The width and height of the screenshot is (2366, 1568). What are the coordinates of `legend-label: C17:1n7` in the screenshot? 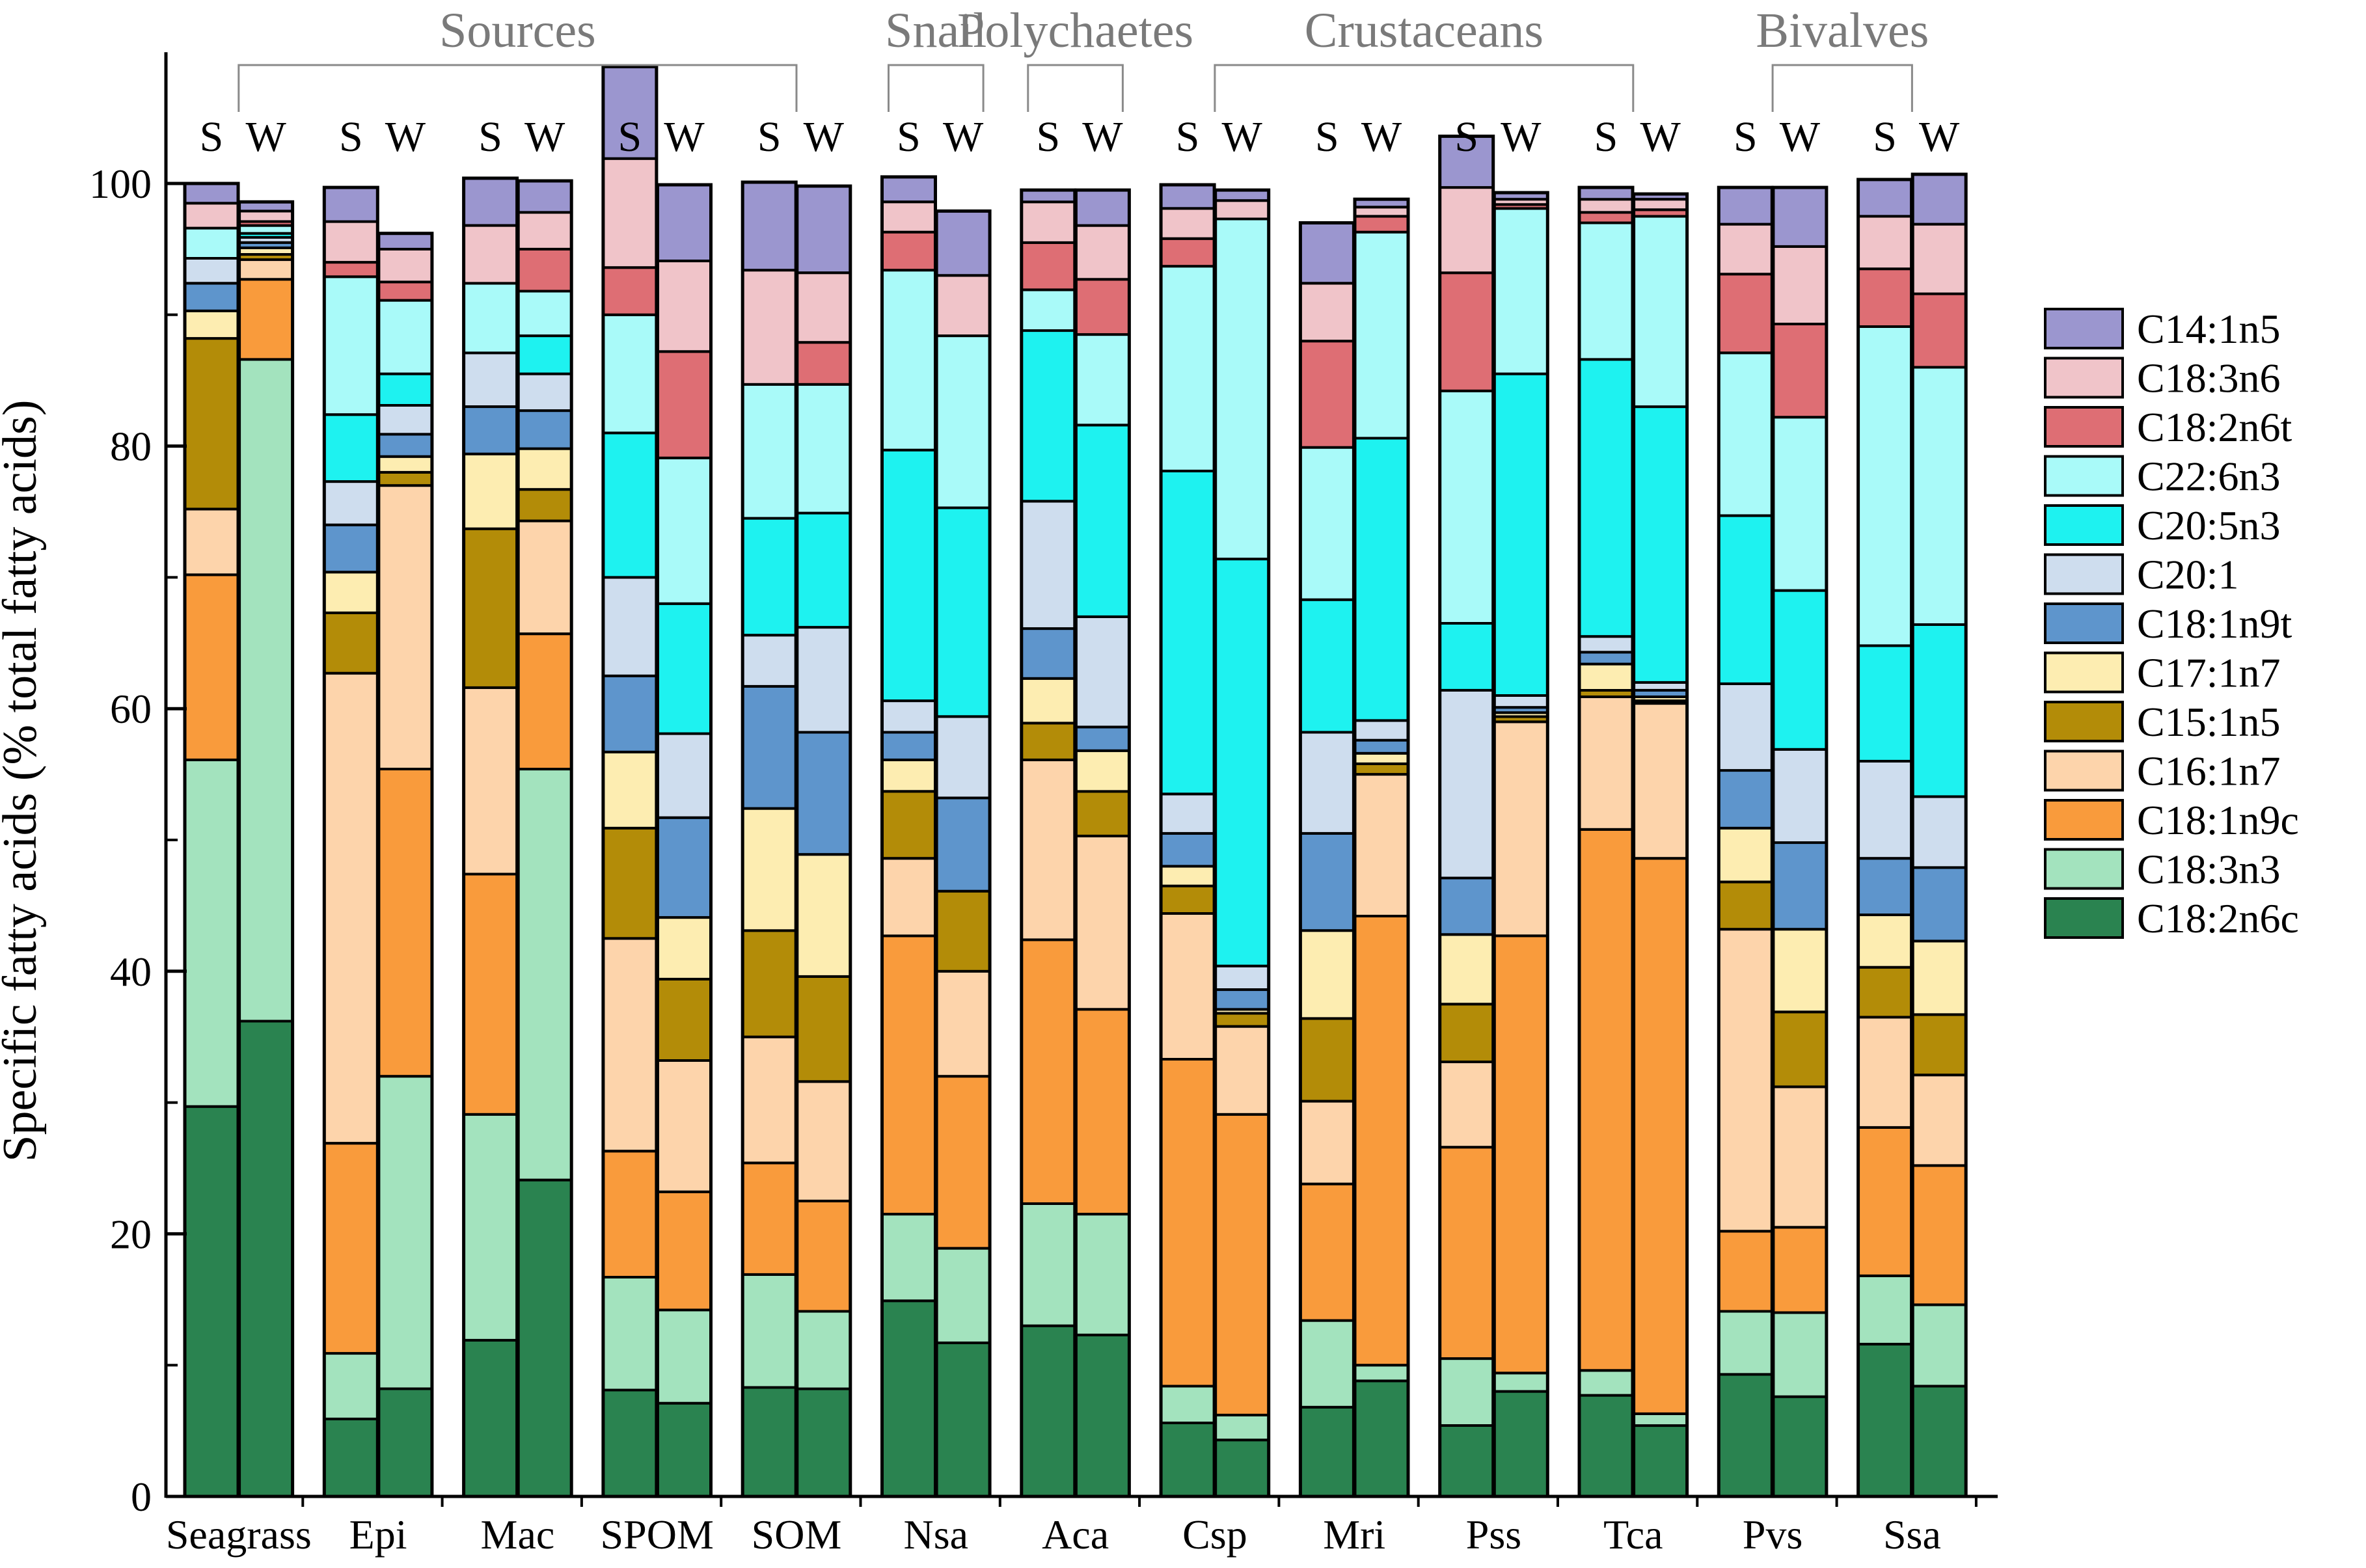 It's located at (2208, 673).